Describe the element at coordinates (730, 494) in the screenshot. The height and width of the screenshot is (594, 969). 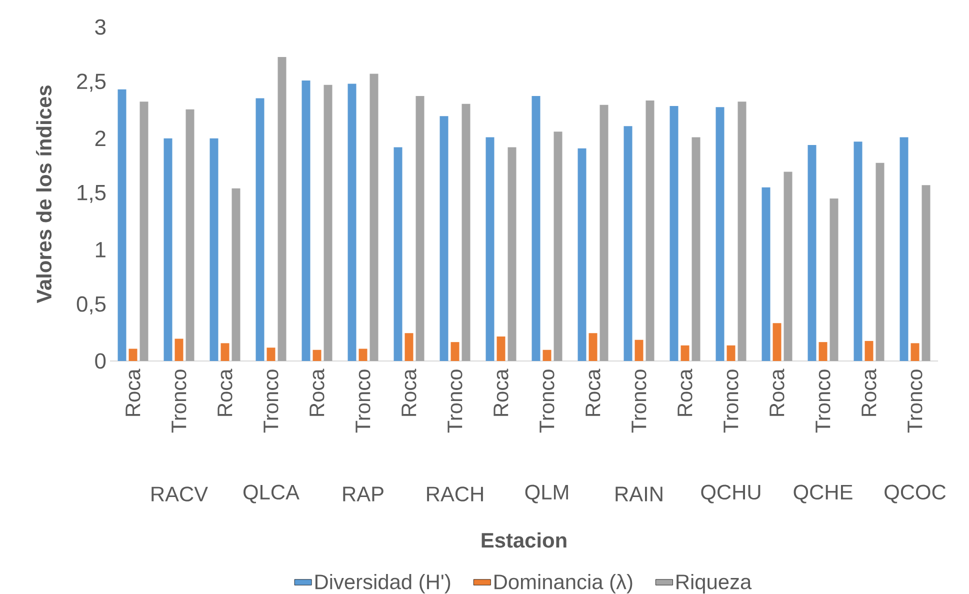
I see `text: QCHU` at that location.